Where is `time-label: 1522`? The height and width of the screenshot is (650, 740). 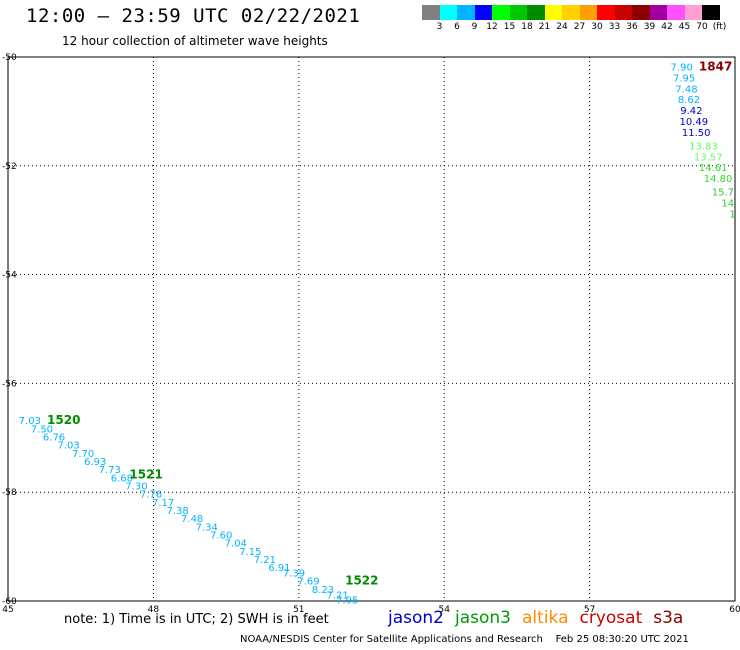 time-label: 1522 is located at coordinates (361, 581).